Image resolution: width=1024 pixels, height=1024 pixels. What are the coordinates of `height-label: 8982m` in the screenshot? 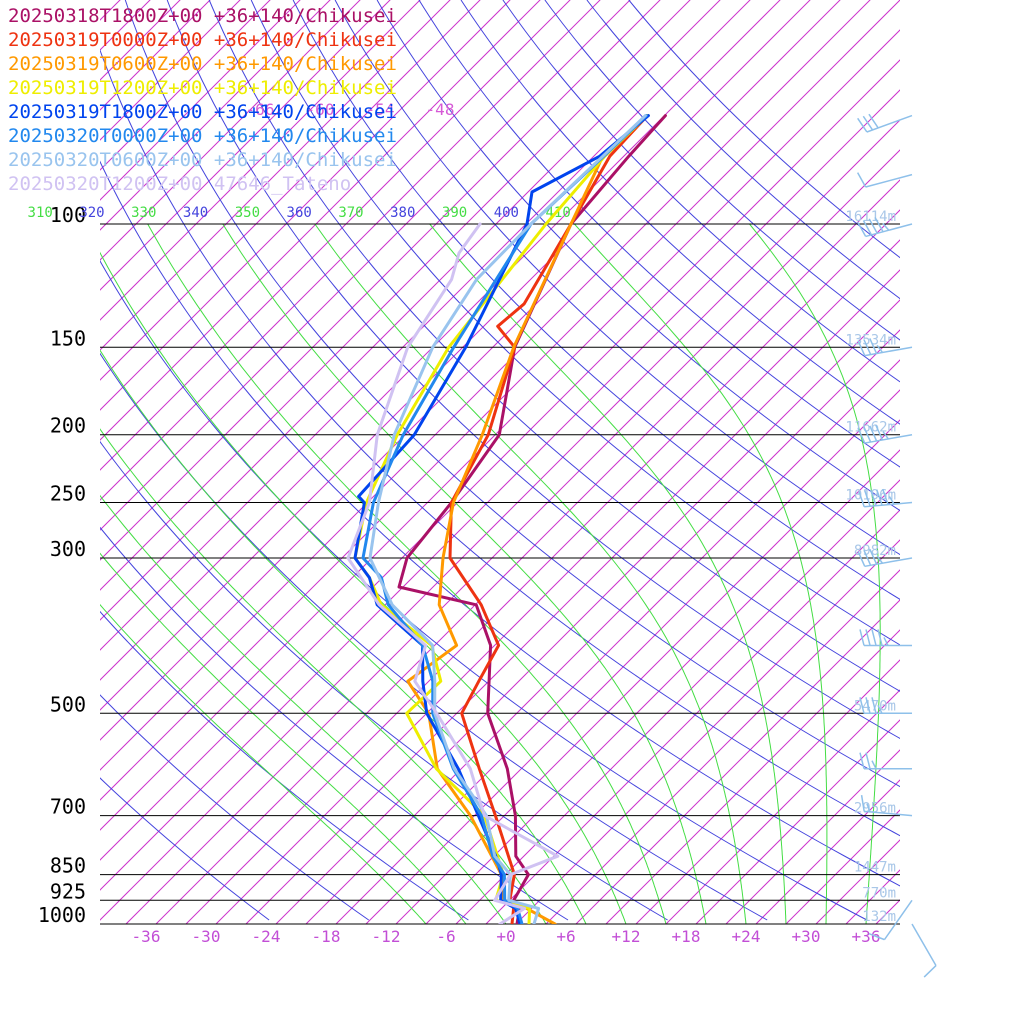 It's located at (875, 551).